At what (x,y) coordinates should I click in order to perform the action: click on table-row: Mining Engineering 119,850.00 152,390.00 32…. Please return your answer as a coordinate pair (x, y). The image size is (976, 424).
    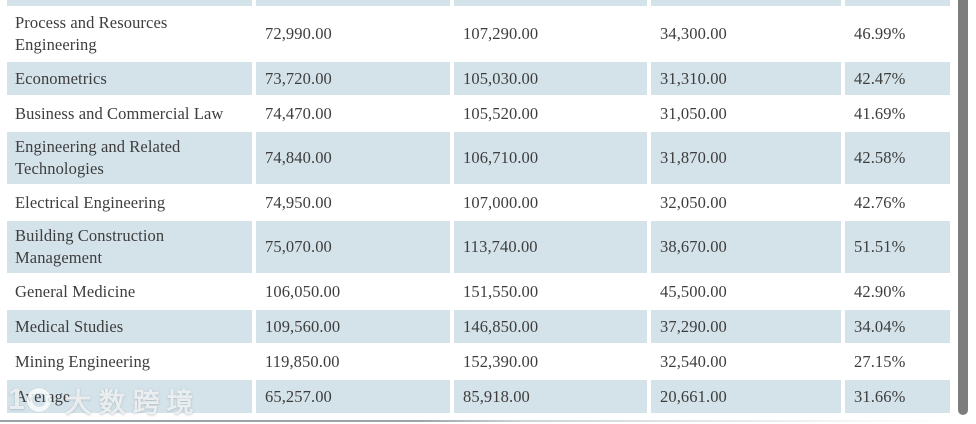
    Looking at the image, I should click on (478, 361).